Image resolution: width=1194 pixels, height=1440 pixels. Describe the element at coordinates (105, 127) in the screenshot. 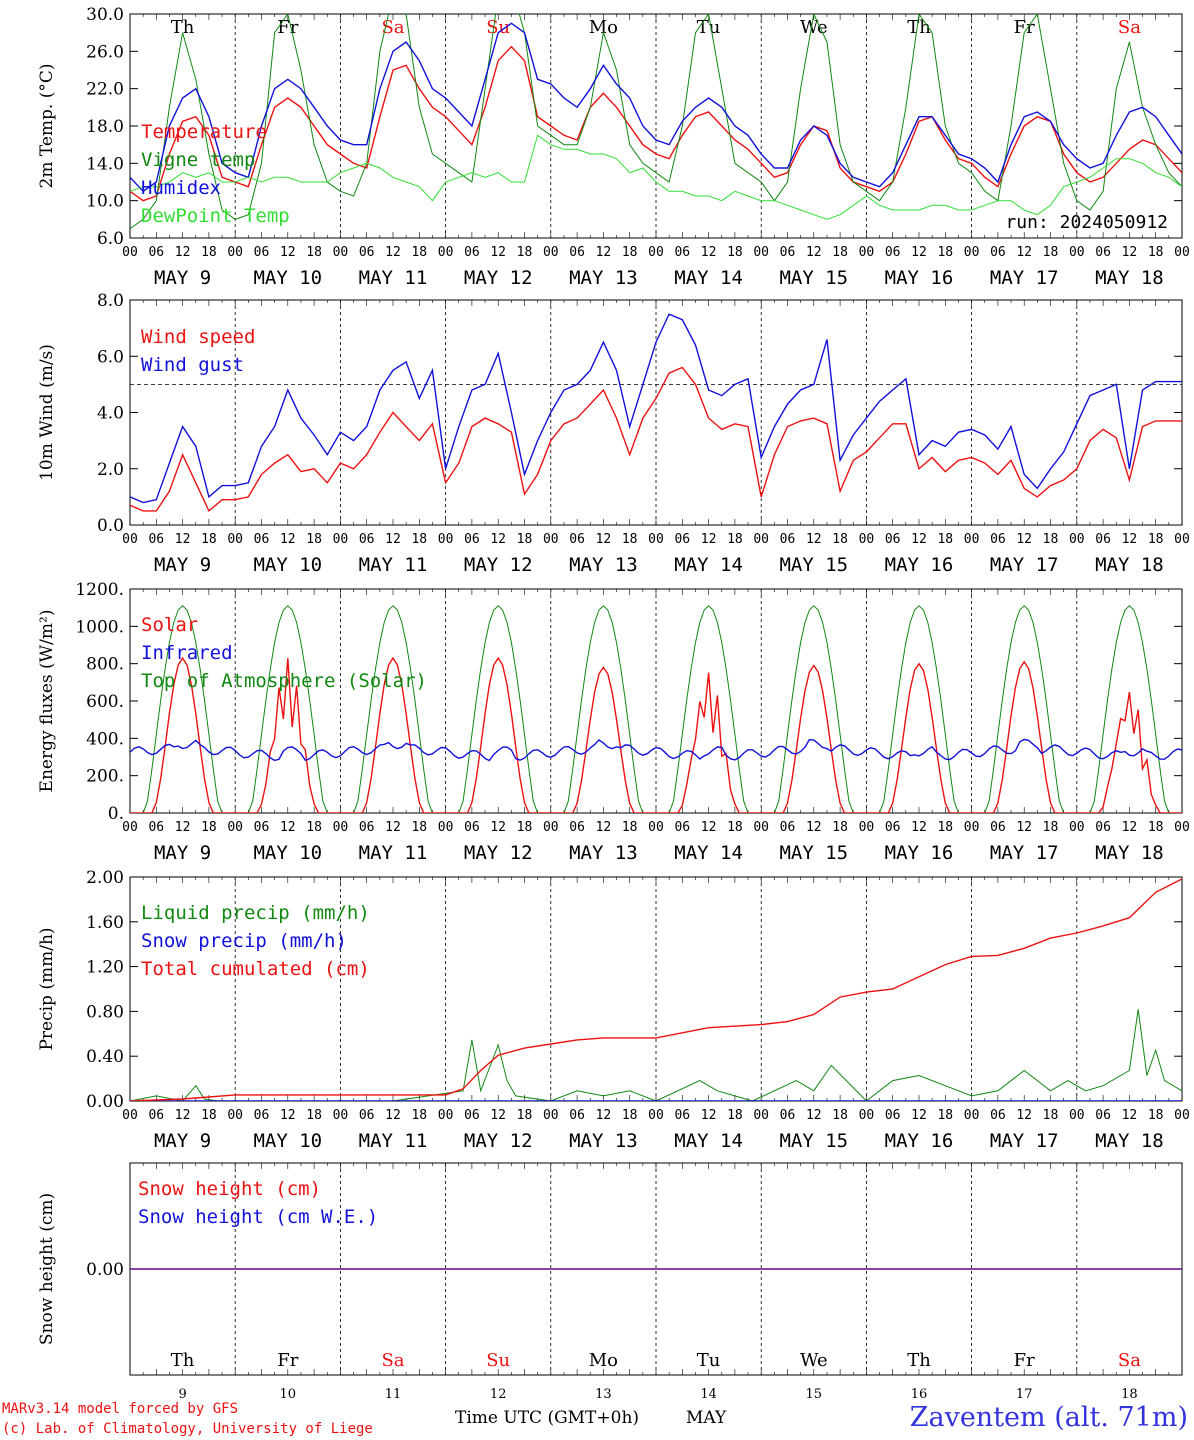

I see `y-tick-label: 18.0` at that location.